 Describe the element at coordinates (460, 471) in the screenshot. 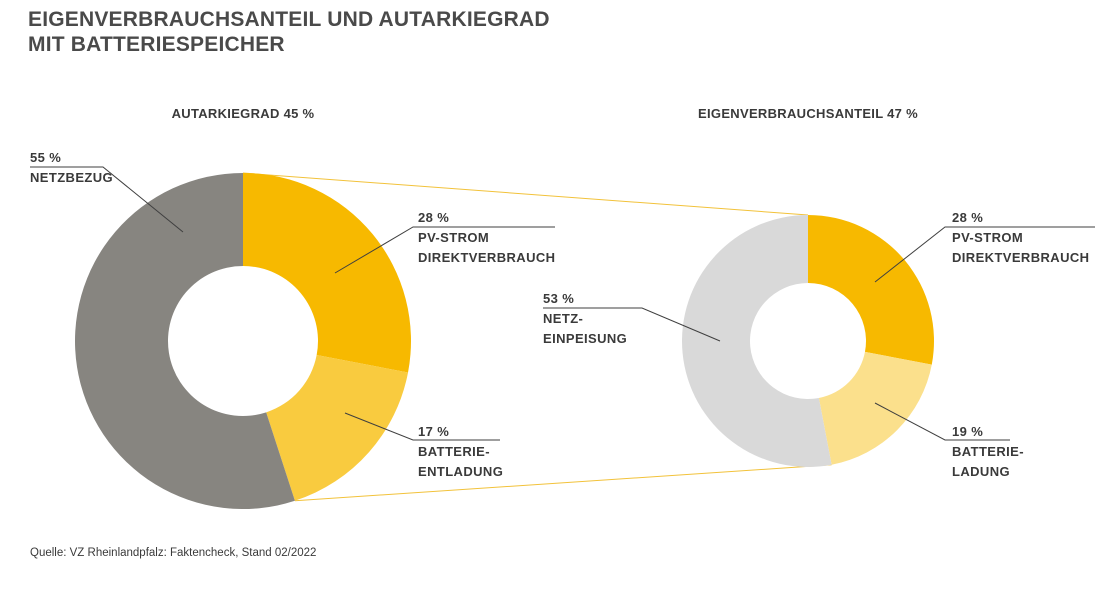

I see `slice-label-line: ENTLADUNG` at that location.